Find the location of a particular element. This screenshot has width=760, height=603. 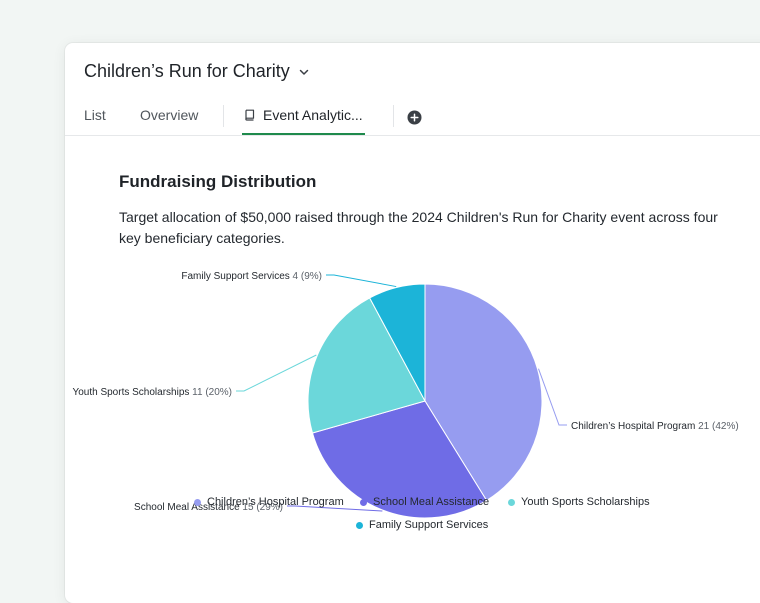

slice-label: Family Support Services 4 (9%) is located at coordinates (251, 276).